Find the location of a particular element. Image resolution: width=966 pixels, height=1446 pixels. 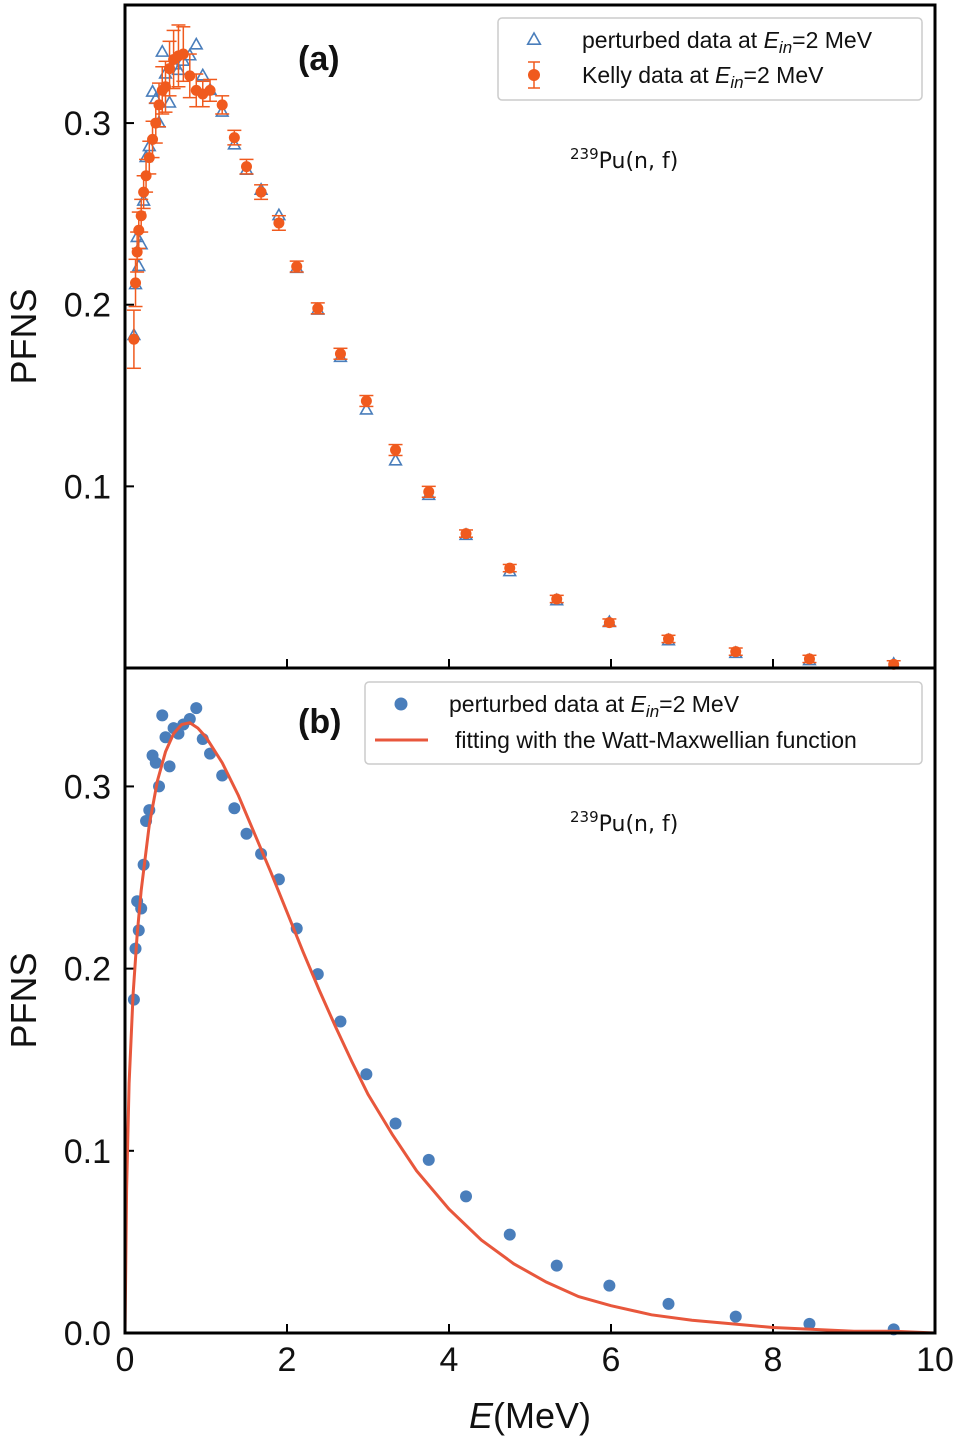

x-axis-title-symbol: E is located at coordinates (481, 1415).